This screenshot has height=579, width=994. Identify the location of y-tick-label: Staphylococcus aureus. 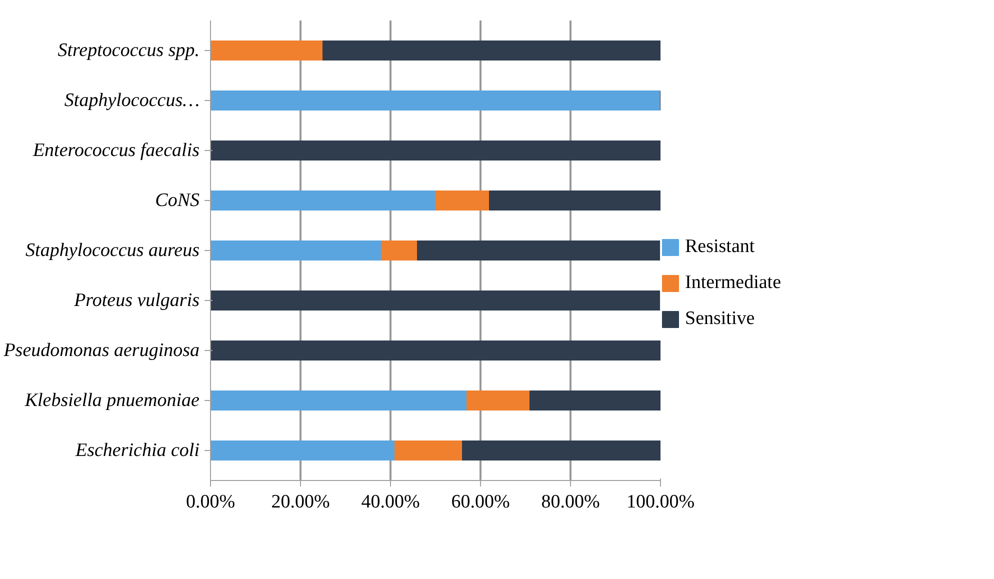
(113, 250).